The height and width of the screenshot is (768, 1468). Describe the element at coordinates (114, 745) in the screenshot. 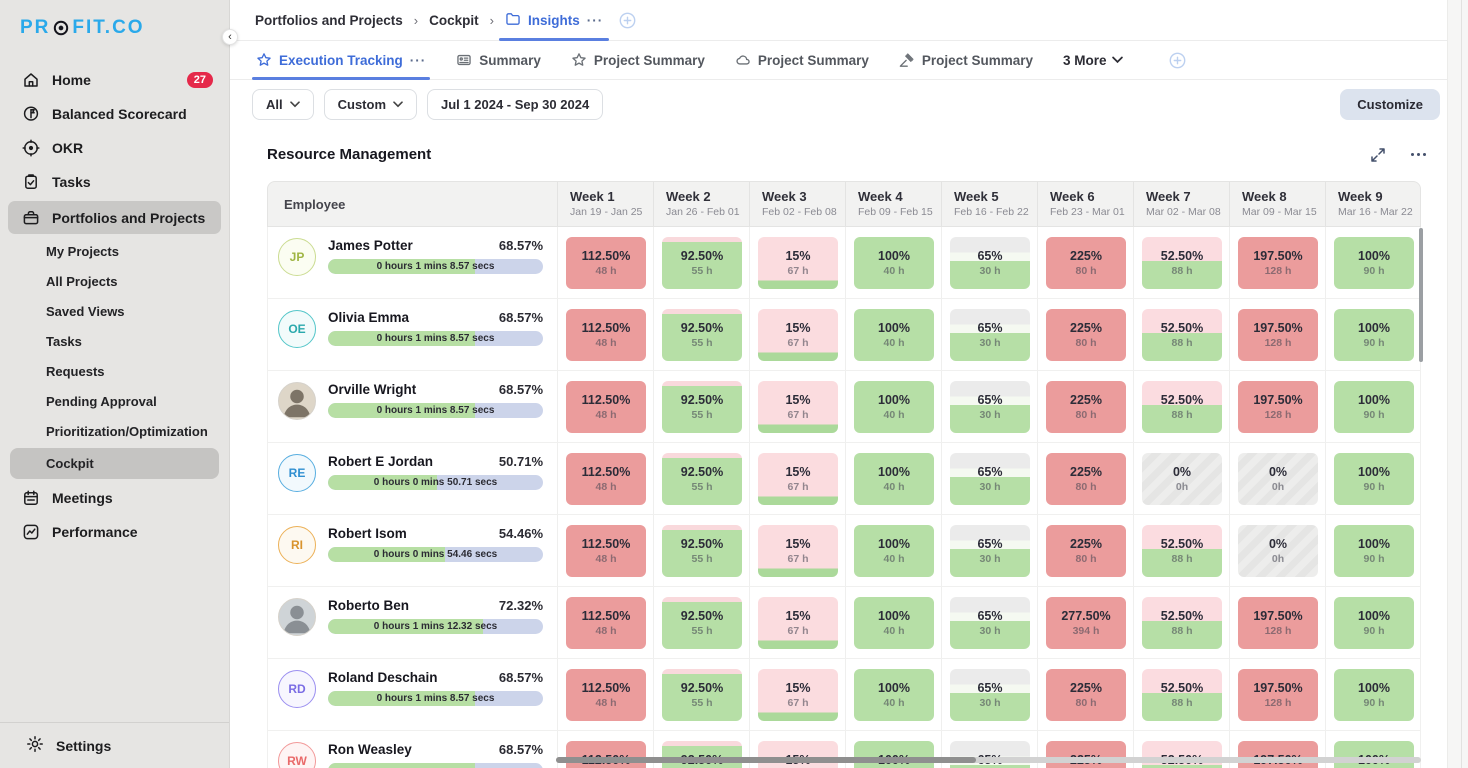

I see `sidebar-item-settings: Settings` at that location.